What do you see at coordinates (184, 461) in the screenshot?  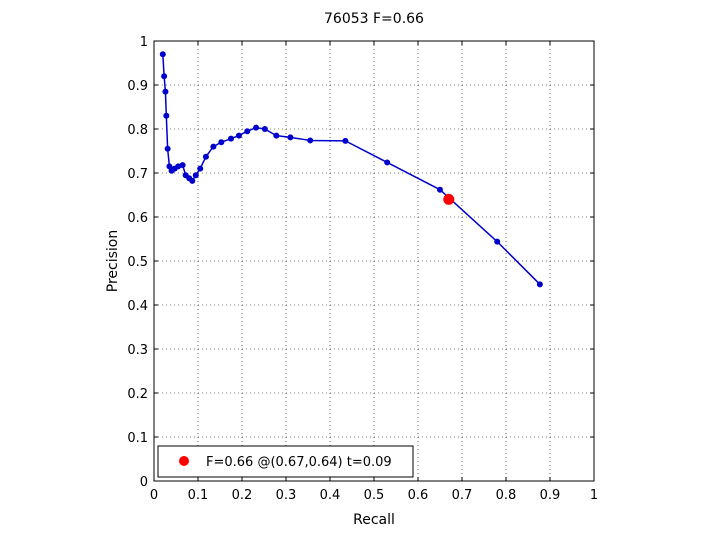 I see `legend-marker` at bounding box center [184, 461].